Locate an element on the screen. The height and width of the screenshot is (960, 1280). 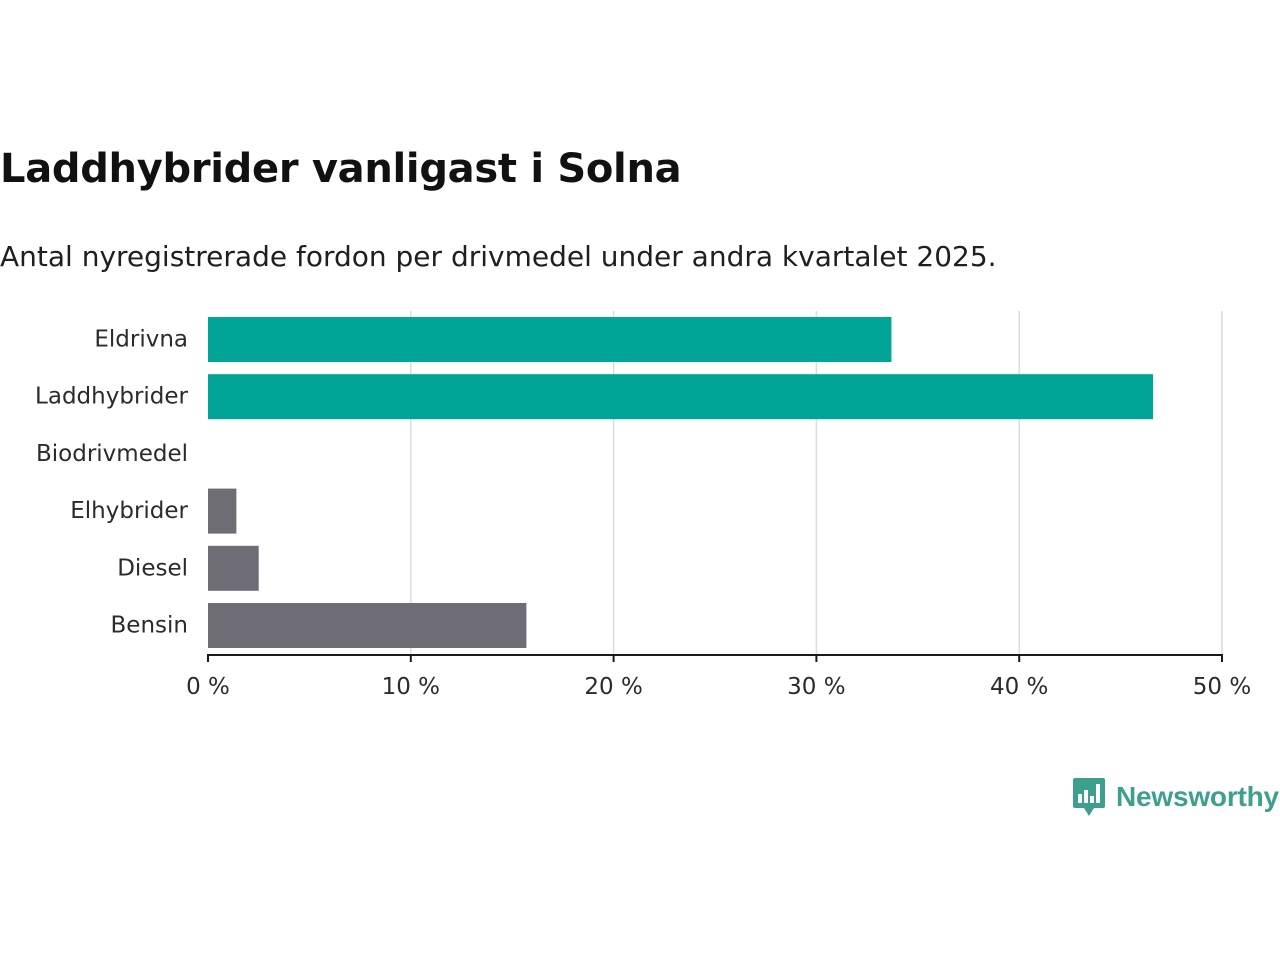
newsworthy-logo-text: Newsworthy is located at coordinates (1197, 796).